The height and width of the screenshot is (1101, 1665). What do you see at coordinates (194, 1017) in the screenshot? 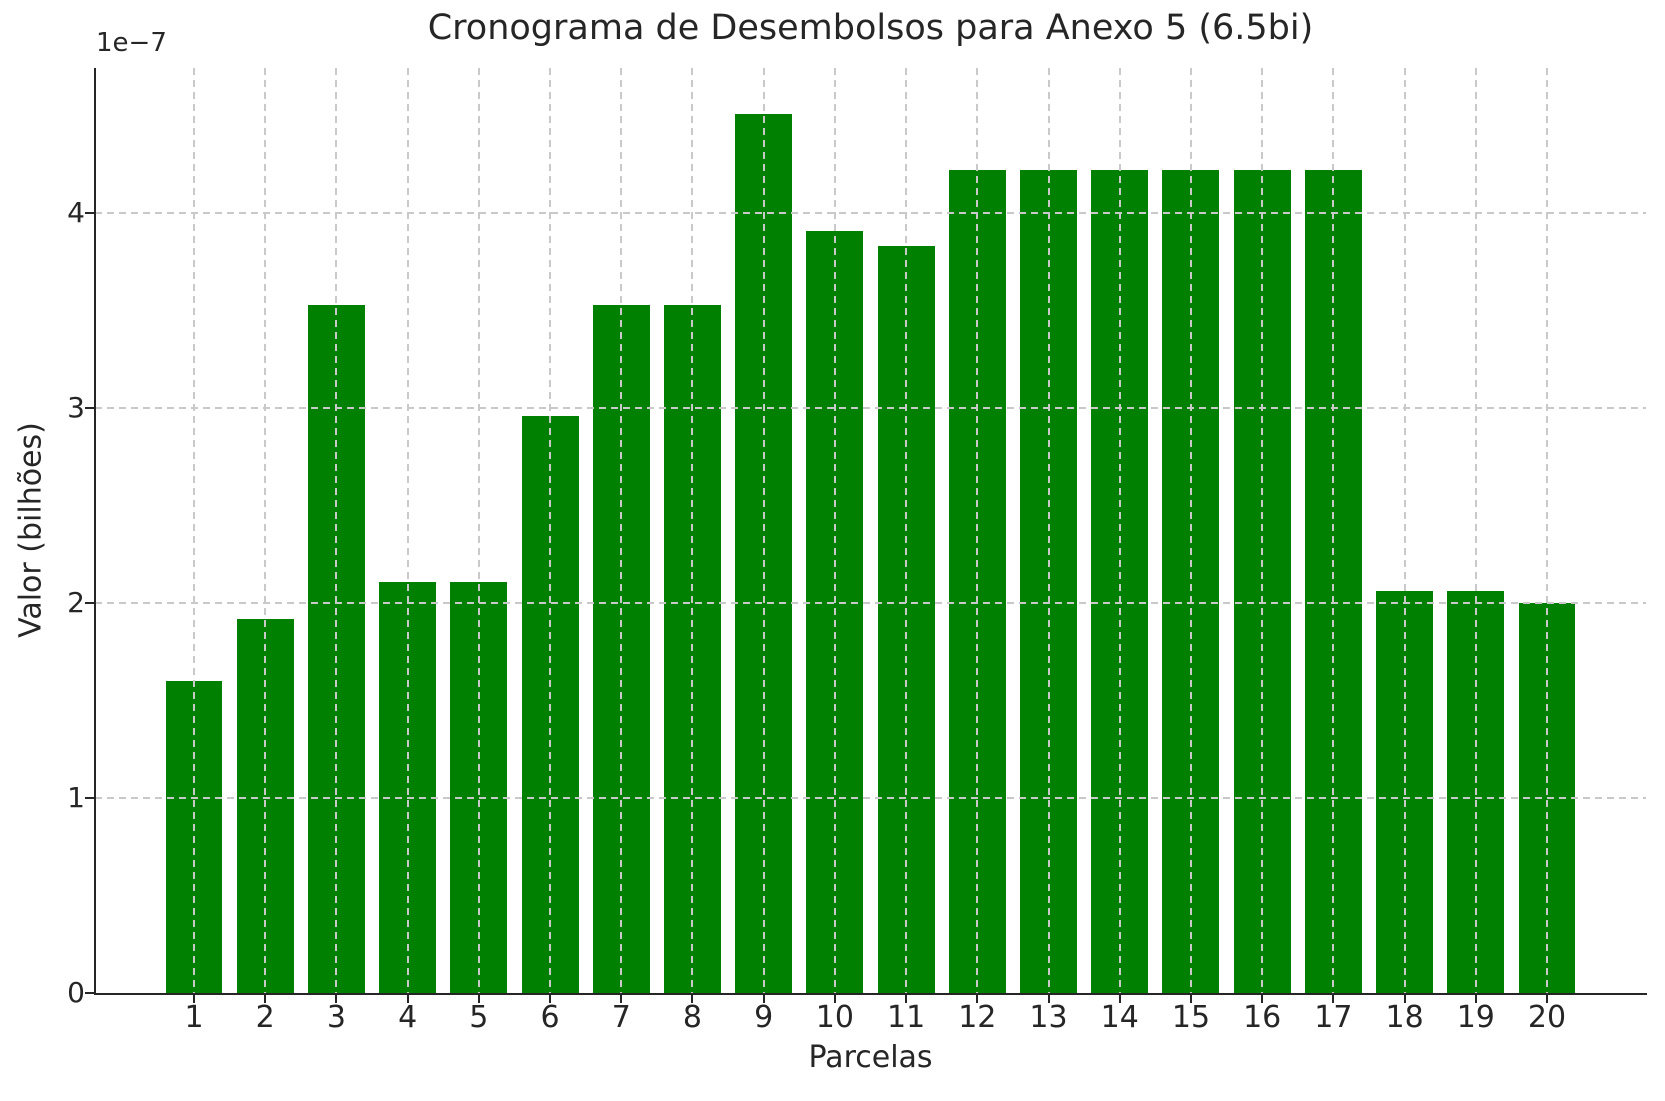
I see `x-tick-label-1: 1` at bounding box center [194, 1017].